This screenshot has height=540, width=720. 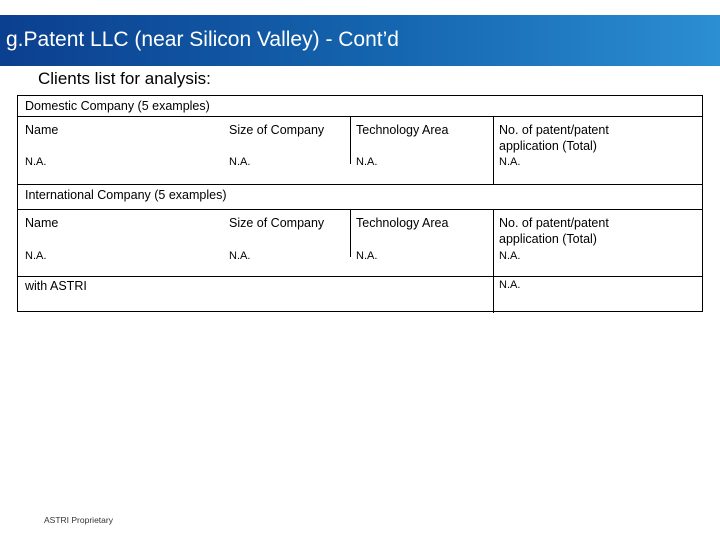 What do you see at coordinates (78, 520) in the screenshot?
I see `footer-proprietary: ASTRI Proprietary` at bounding box center [78, 520].